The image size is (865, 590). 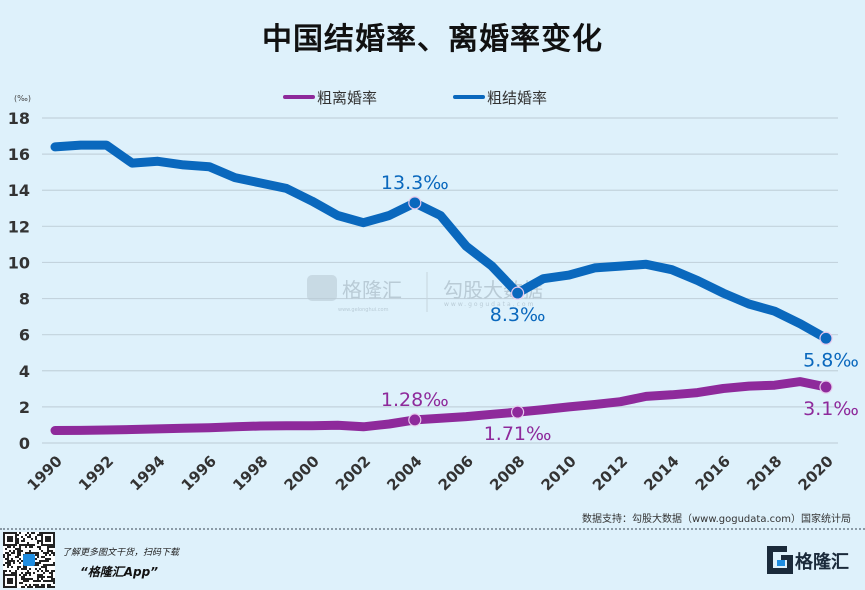 What do you see at coordinates (489, 304) in the screenshot?
I see `watermark-data-url: www.gogudata.com` at bounding box center [489, 304].